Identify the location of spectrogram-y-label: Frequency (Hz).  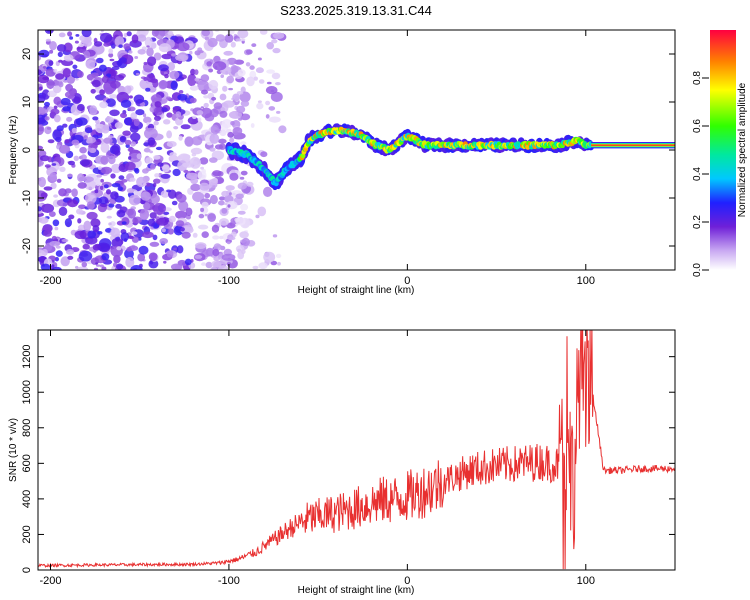
(13, 150).